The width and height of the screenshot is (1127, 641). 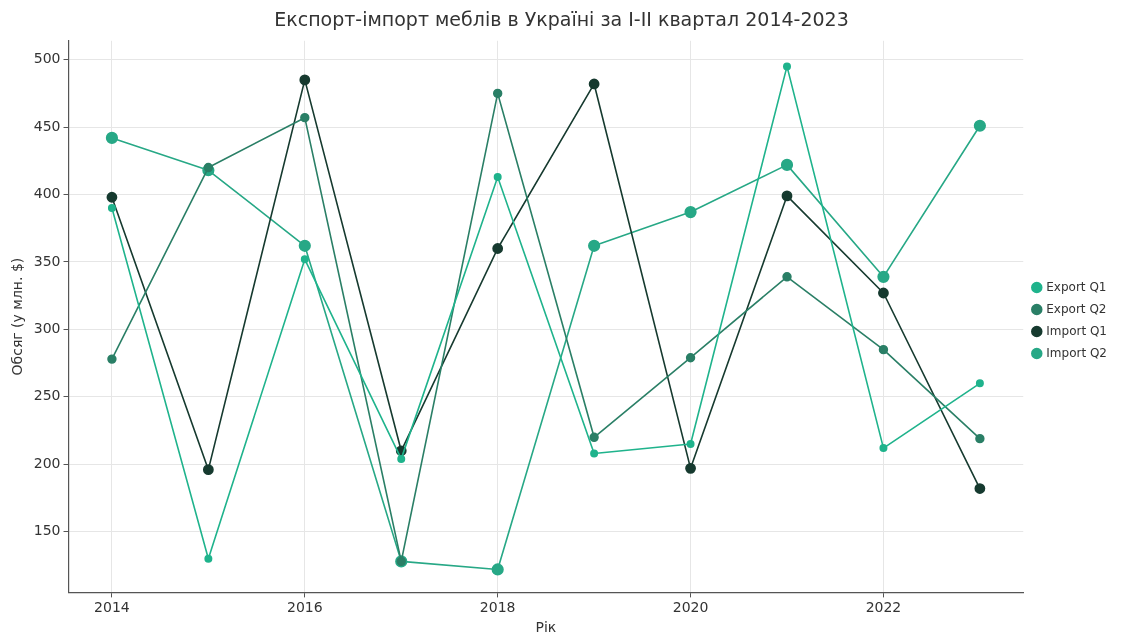 I want to click on y-axis-title: Обсяг (у млн. $), so click(x=17, y=316).